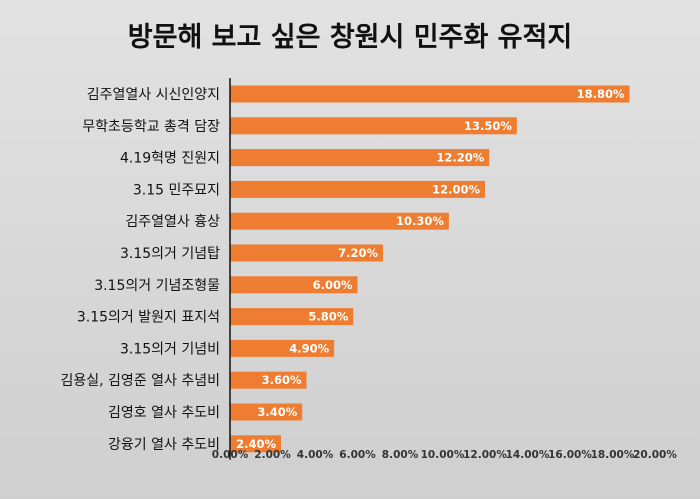  Describe the element at coordinates (570, 455) in the screenshot. I see `x-tick-label: 16.00%` at that location.